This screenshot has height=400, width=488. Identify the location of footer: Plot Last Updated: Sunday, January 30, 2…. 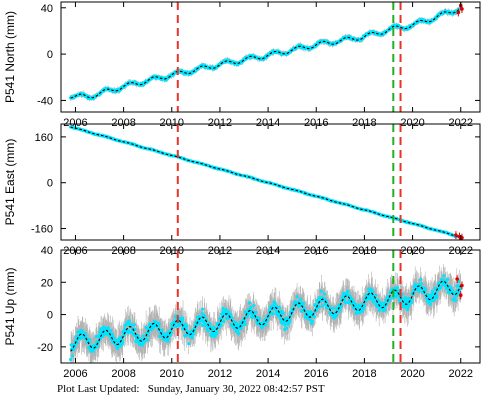
(191, 389).